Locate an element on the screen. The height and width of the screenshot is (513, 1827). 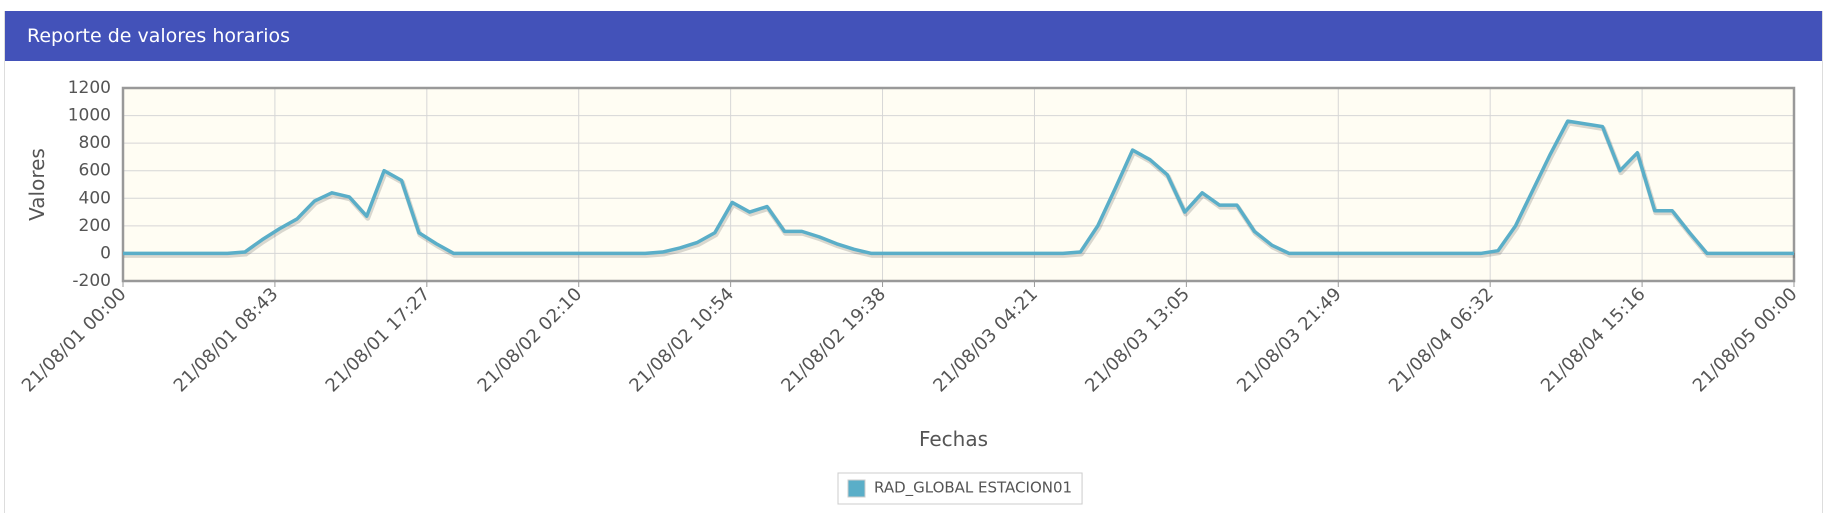
x-tick-label: 21/08/01 17:27 is located at coordinates (378, 340).